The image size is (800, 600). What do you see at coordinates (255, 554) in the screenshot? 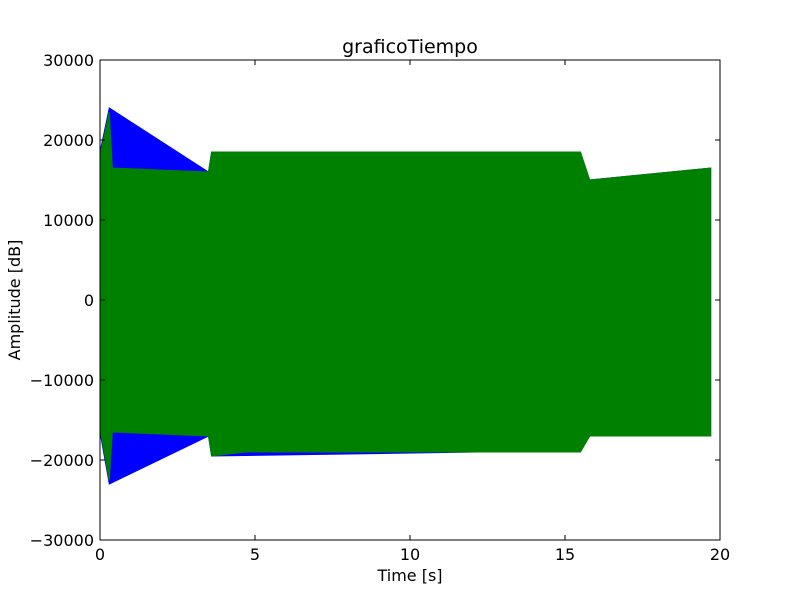
I see `x-tick-label: 5` at bounding box center [255, 554].